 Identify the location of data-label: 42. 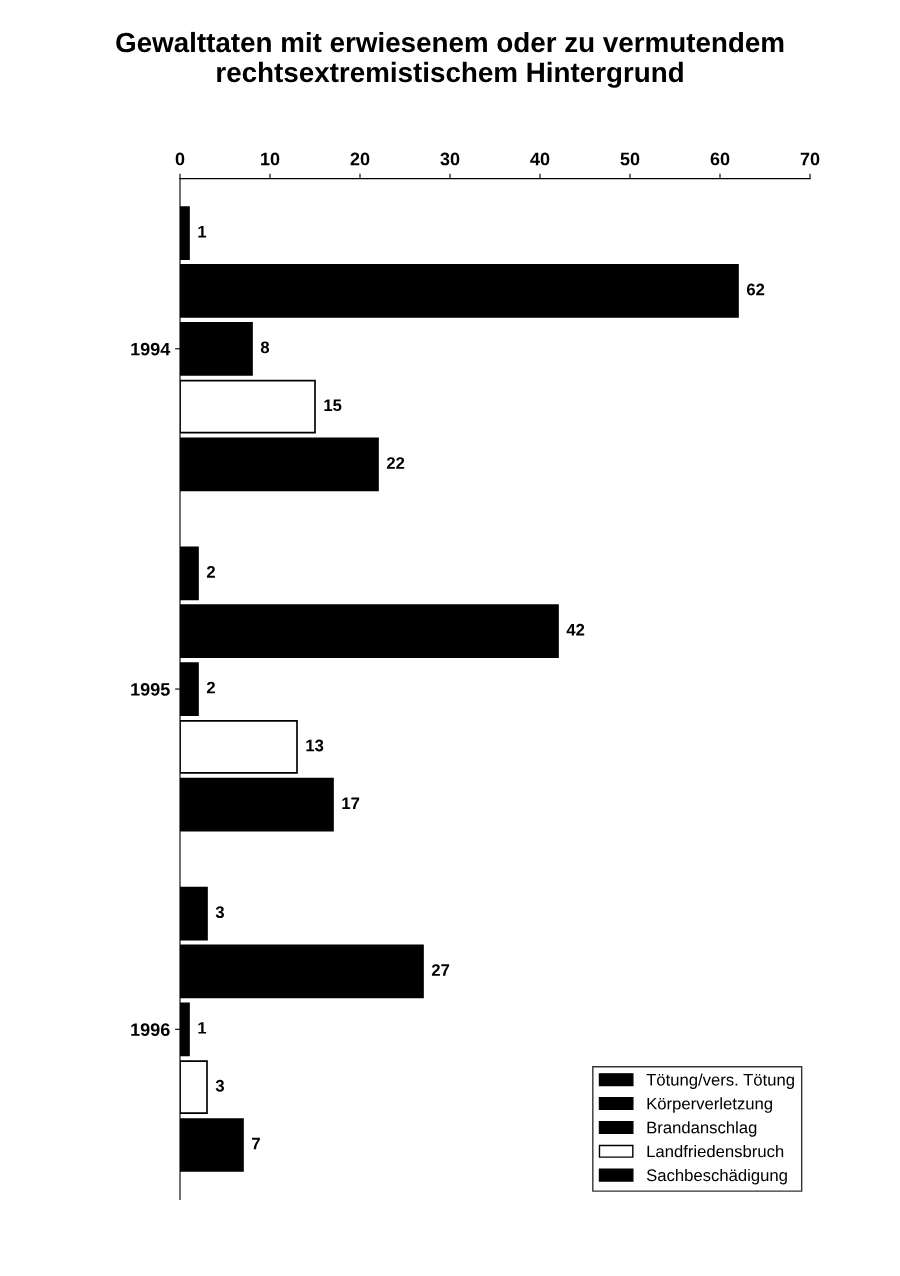
(575, 629).